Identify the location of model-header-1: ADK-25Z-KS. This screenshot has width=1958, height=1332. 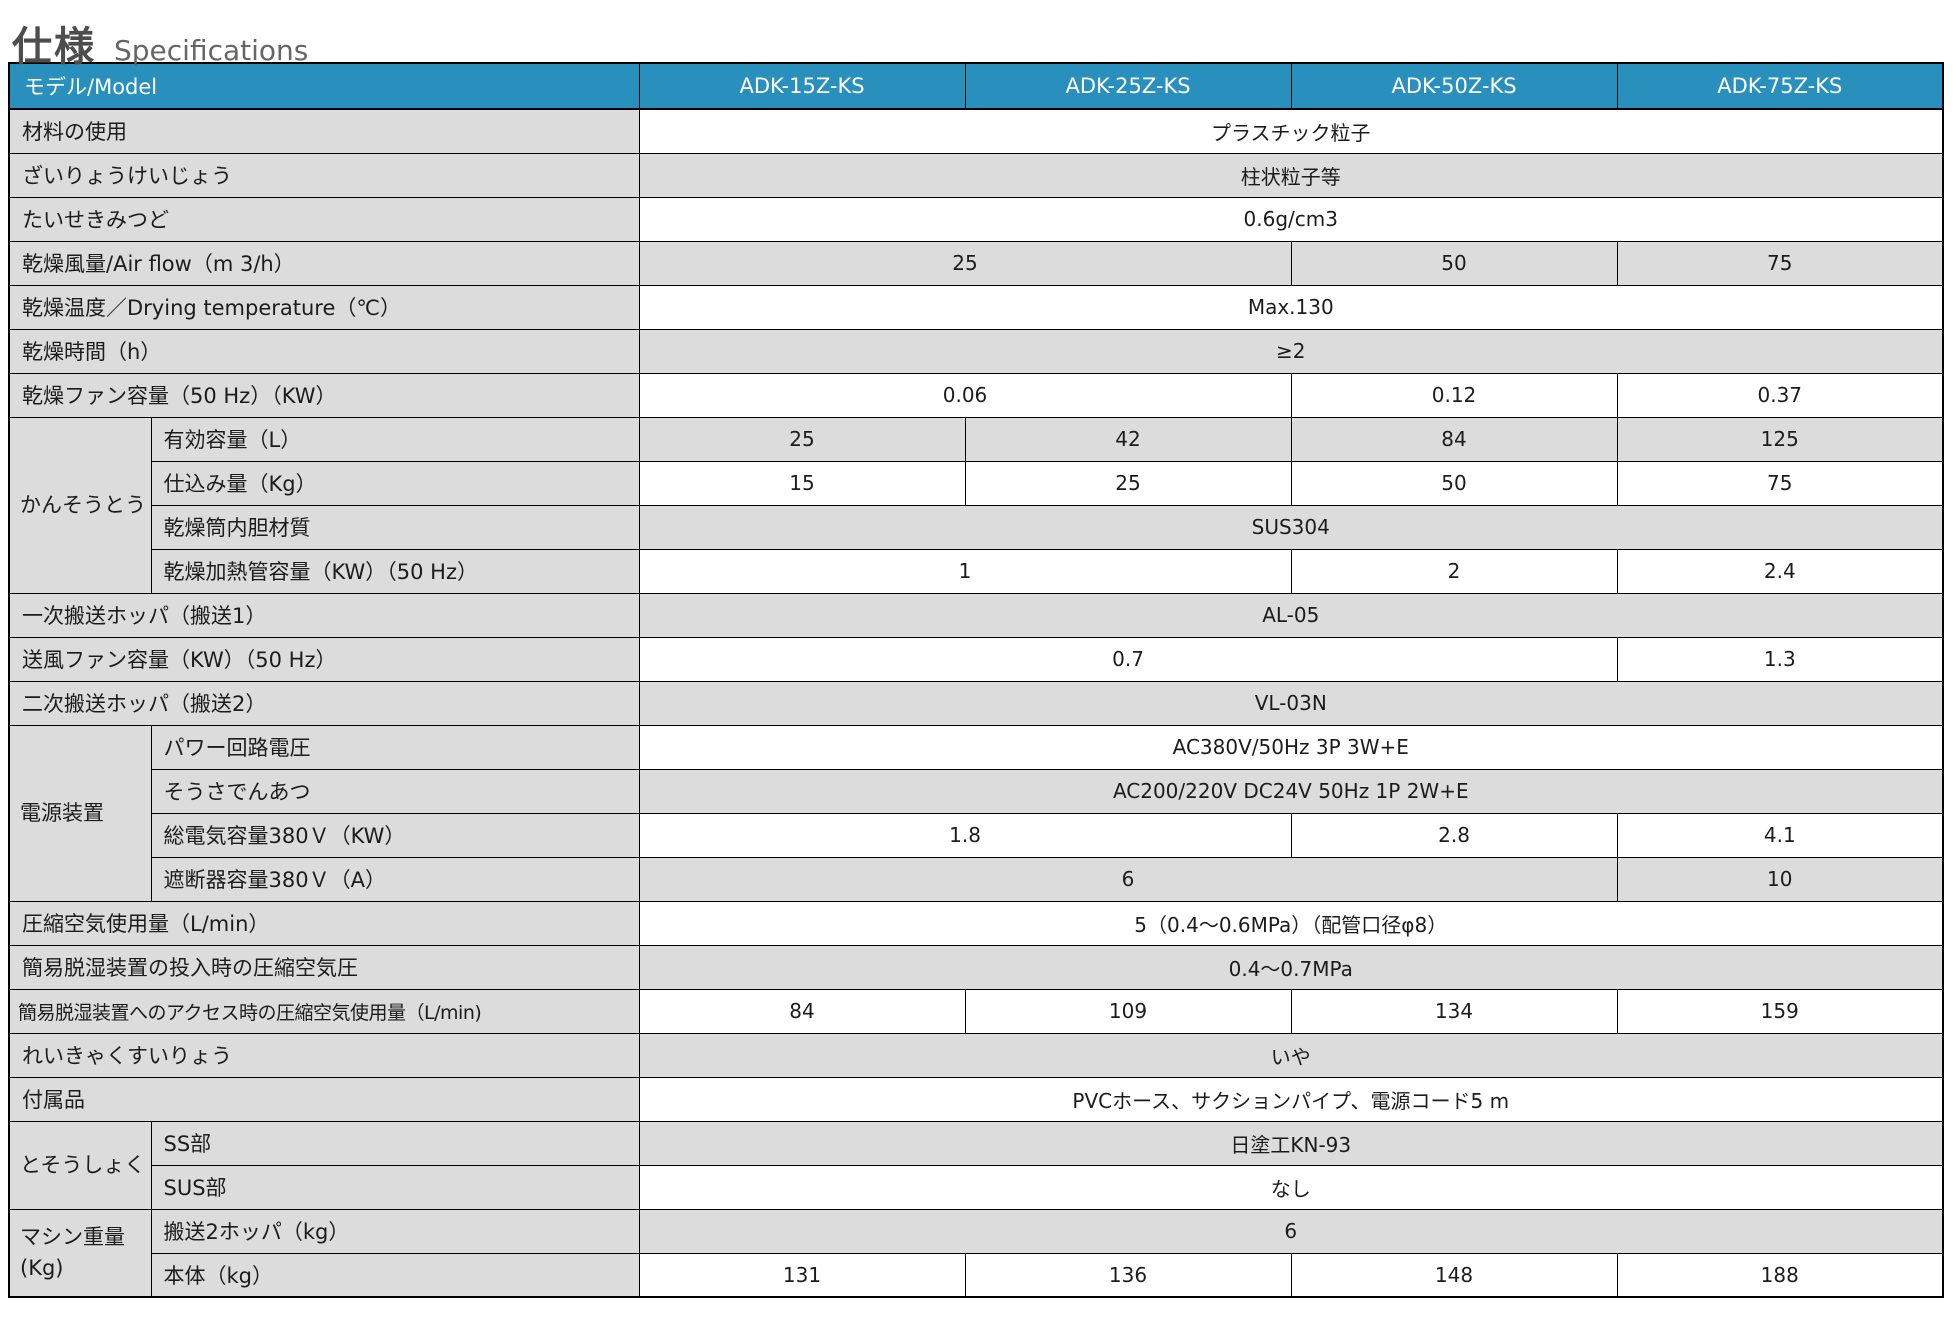
(1128, 86).